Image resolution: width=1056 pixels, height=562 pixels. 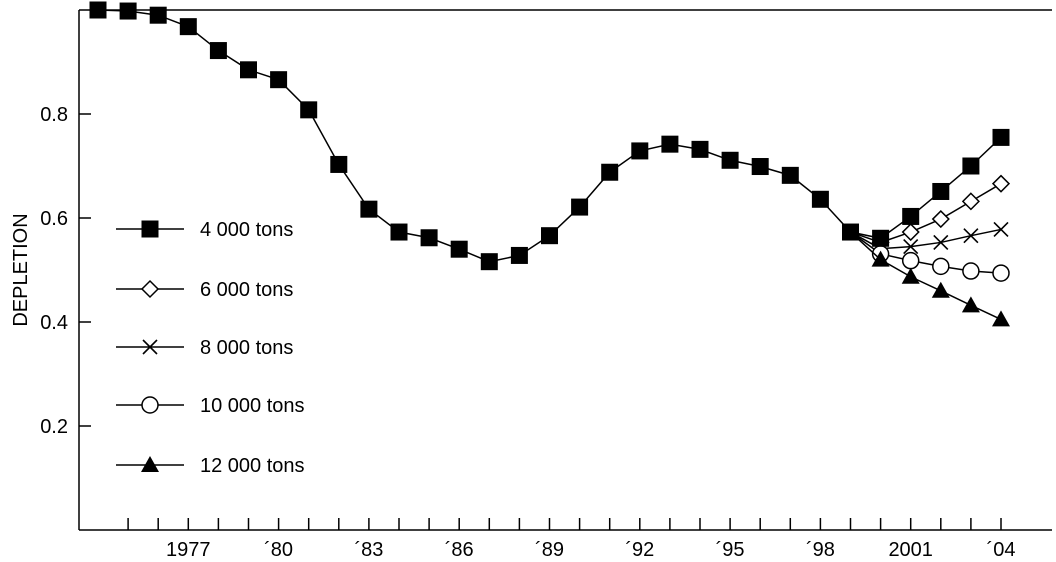 I want to click on legend-entry: 12 000 tons, so click(x=210, y=466).